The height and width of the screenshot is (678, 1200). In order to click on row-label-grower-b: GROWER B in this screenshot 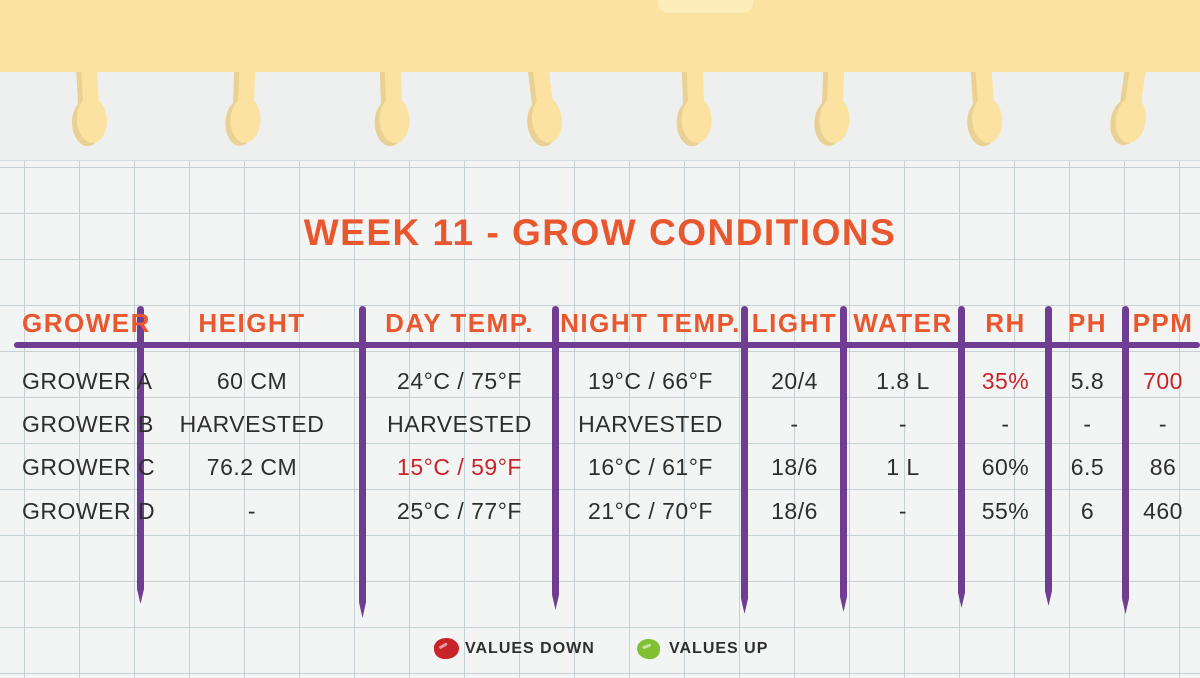, I will do `click(88, 423)`.